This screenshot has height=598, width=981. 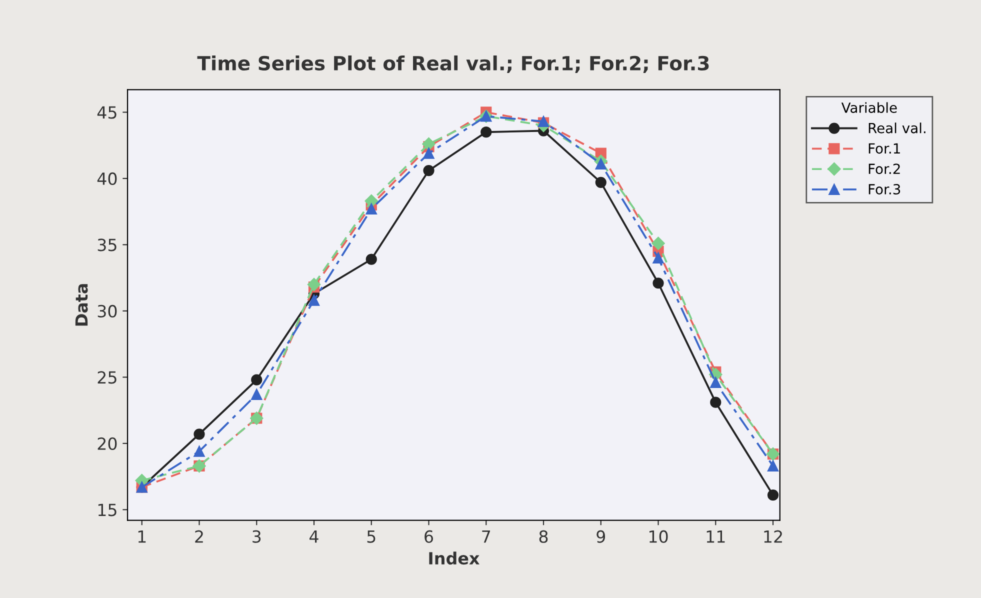 I want to click on x-tick-label: 10, so click(x=658, y=536).